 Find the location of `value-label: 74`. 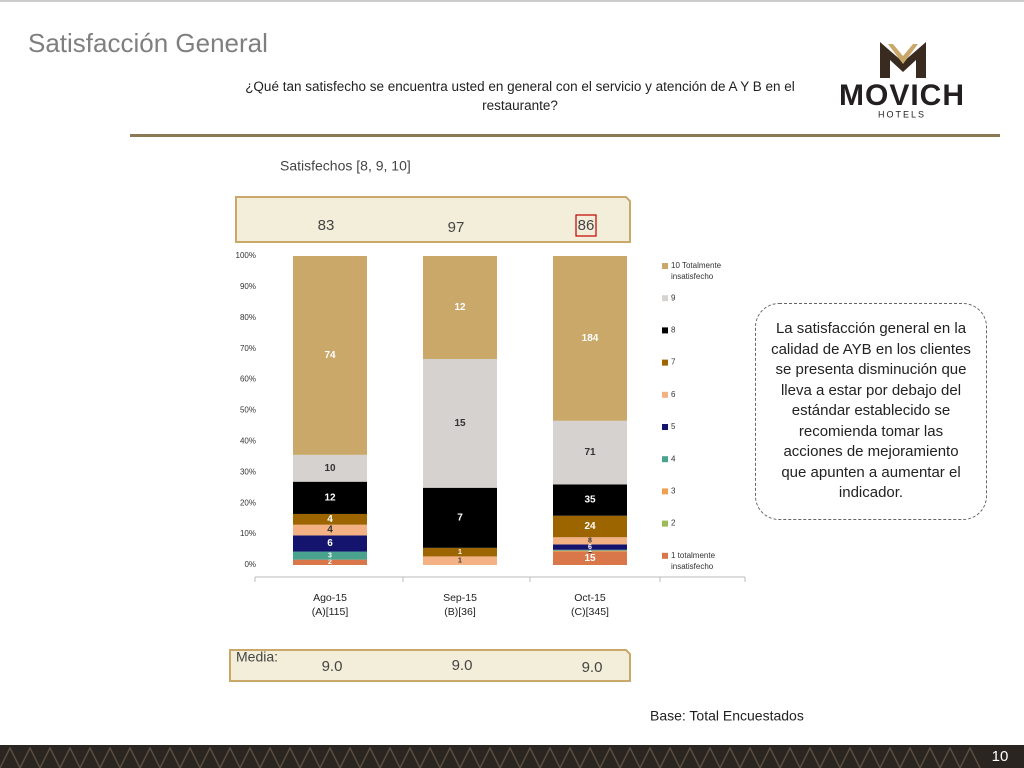

value-label: 74 is located at coordinates (330, 355).